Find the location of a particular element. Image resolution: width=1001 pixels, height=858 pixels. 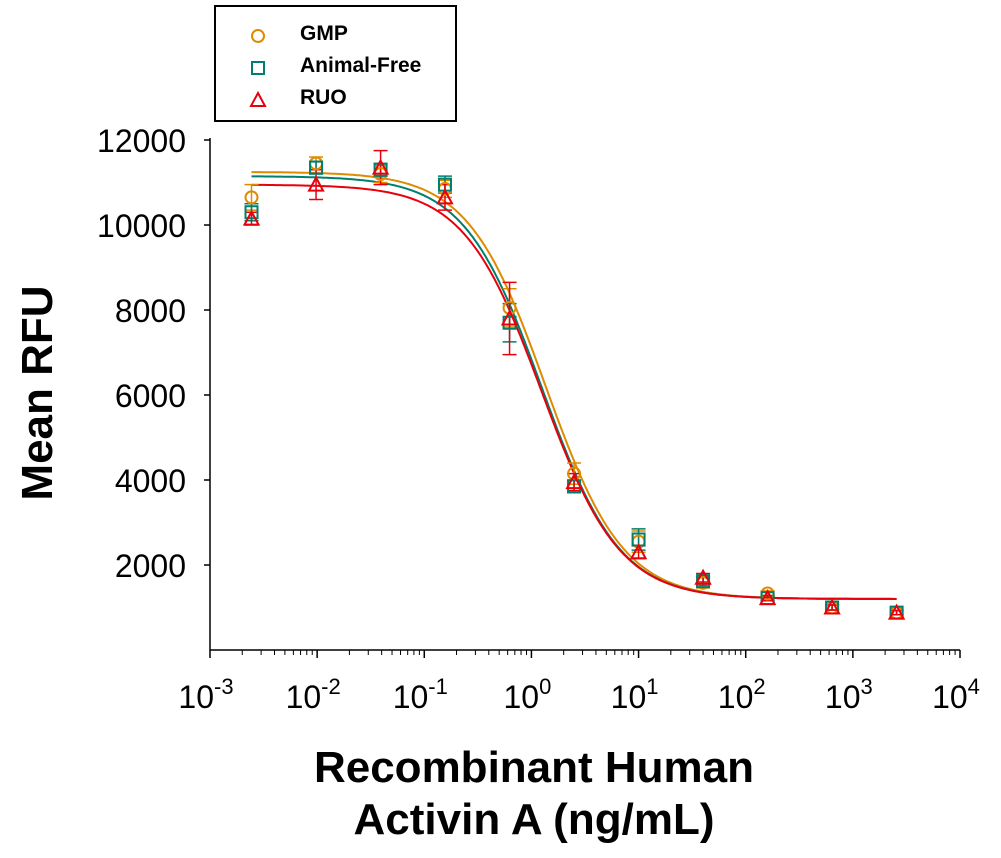

y-axis-label: Mean RFU is located at coordinates (37, 393).